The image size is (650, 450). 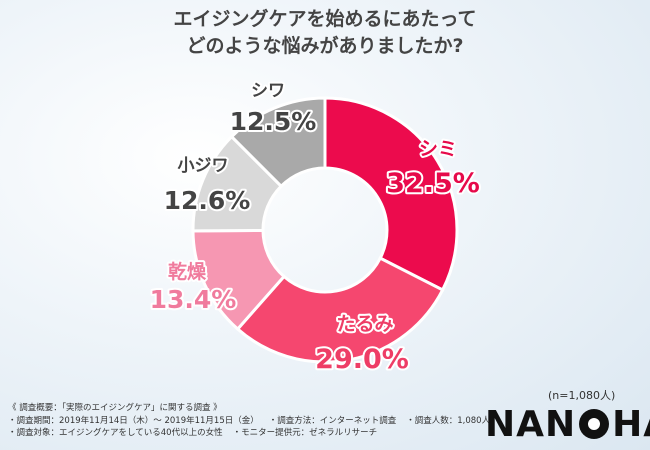 What do you see at coordinates (268, 91) in the screenshot?
I see `slice-category-label: シワ` at bounding box center [268, 91].